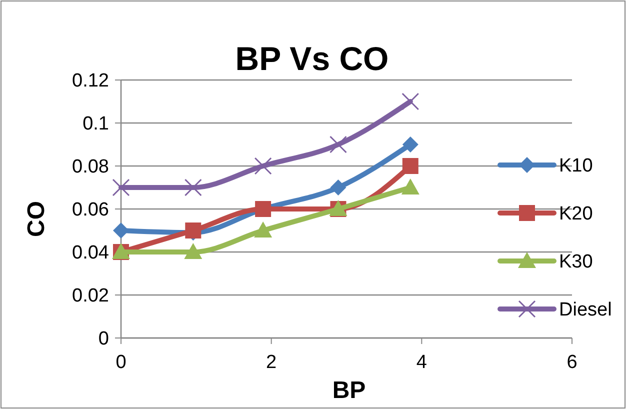 Image resolution: width=626 pixels, height=409 pixels. What do you see at coordinates (576, 262) in the screenshot?
I see `legend-label: K30` at bounding box center [576, 262].